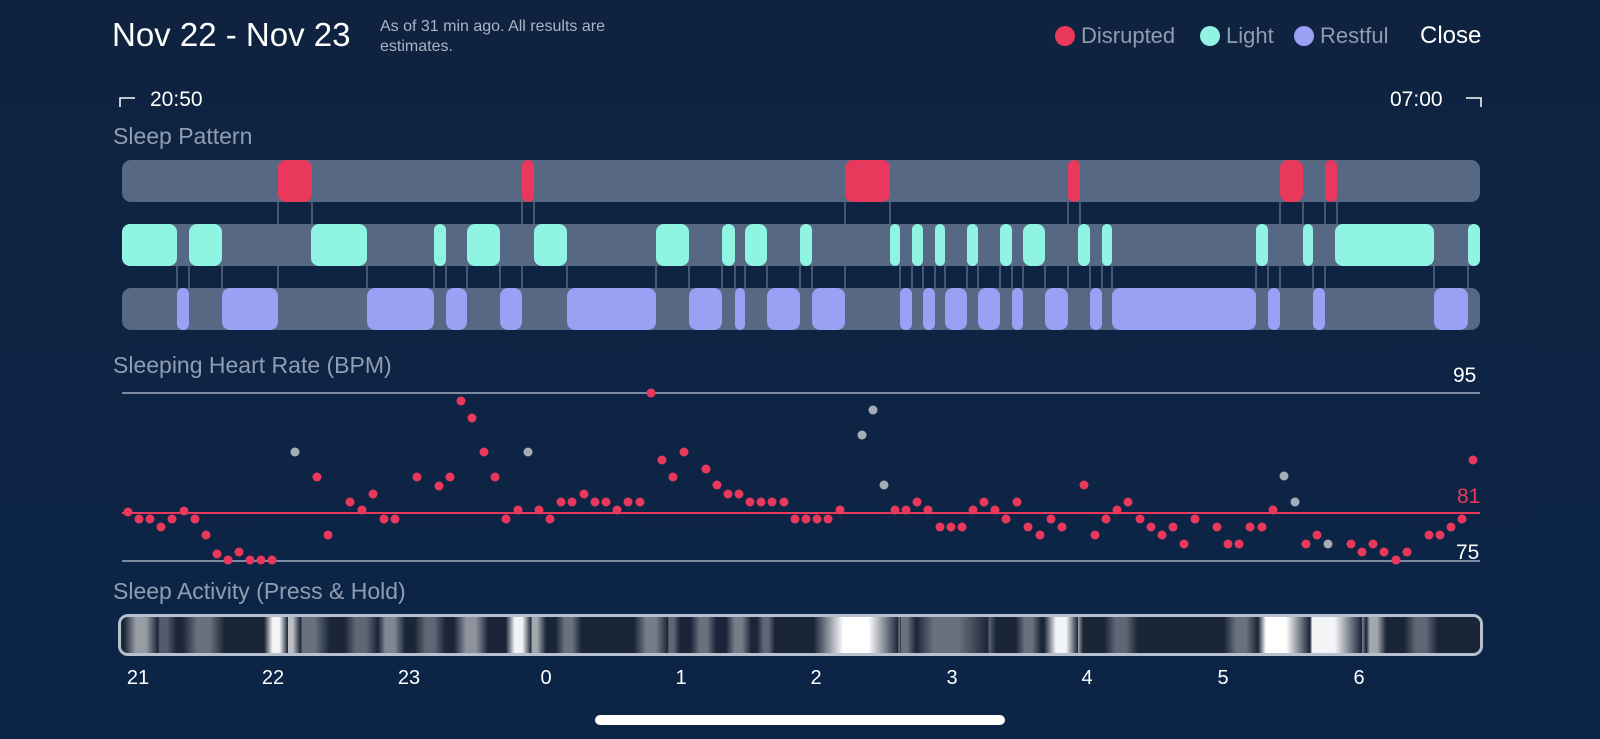  Describe the element at coordinates (801, 561) in the screenshot. I see `hr-min-line` at that location.